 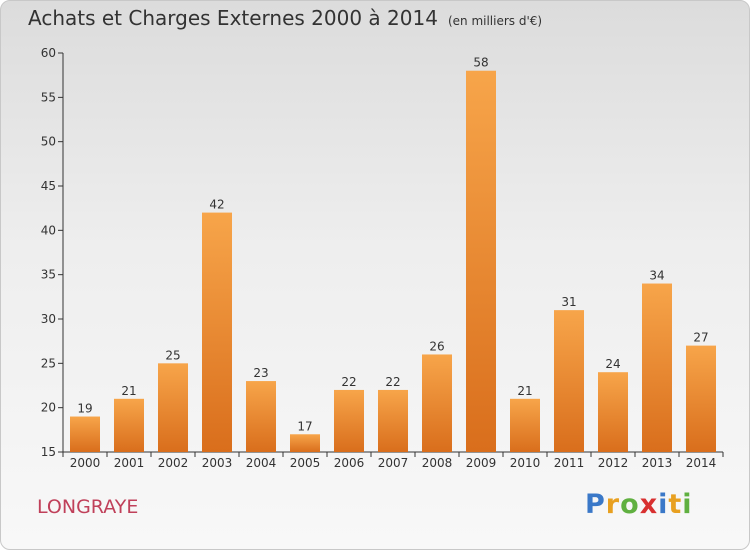 What do you see at coordinates (172, 355) in the screenshot?
I see `data-label: 25` at bounding box center [172, 355].